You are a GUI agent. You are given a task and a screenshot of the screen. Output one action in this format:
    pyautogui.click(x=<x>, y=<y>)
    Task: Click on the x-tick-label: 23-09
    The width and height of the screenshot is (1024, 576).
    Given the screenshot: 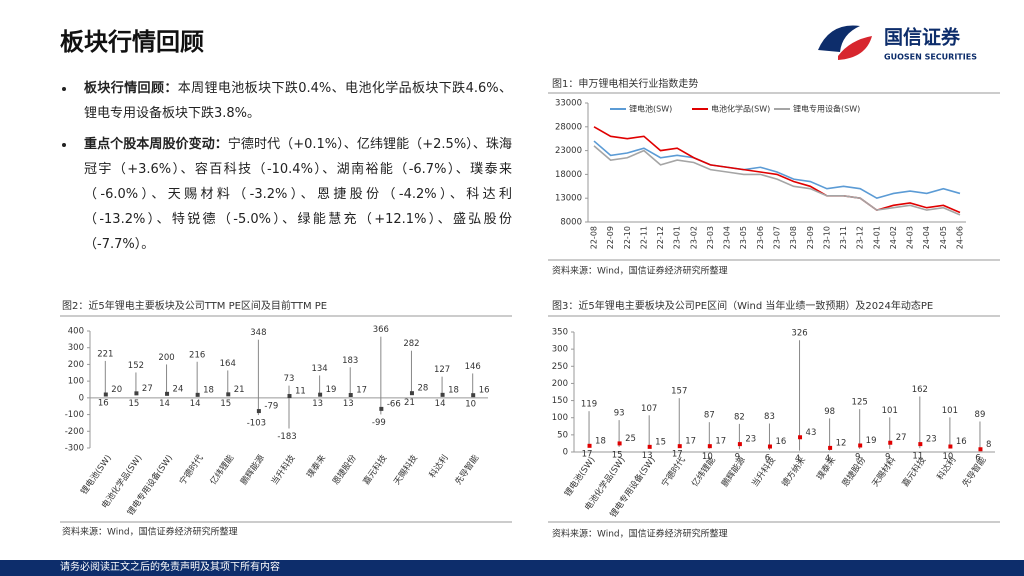 What is the action you would take?
    pyautogui.click(x=810, y=237)
    